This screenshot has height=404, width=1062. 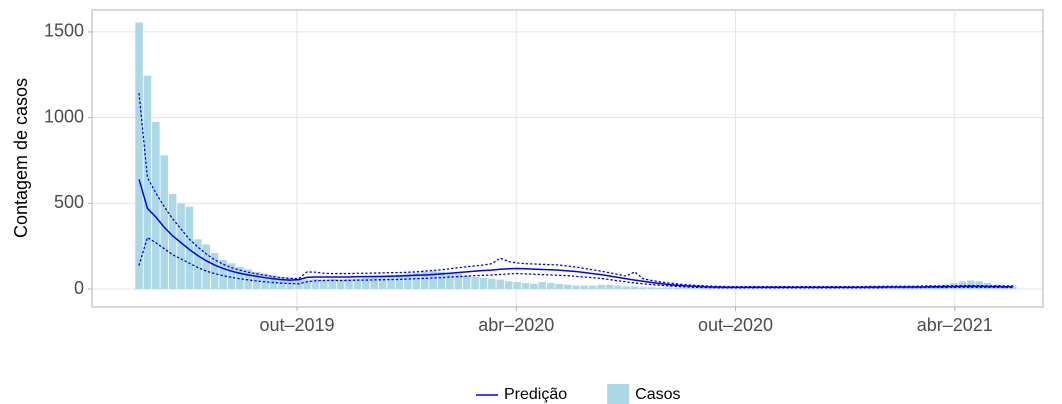 I want to click on x-tick-label: abr–2021, so click(x=955, y=325).